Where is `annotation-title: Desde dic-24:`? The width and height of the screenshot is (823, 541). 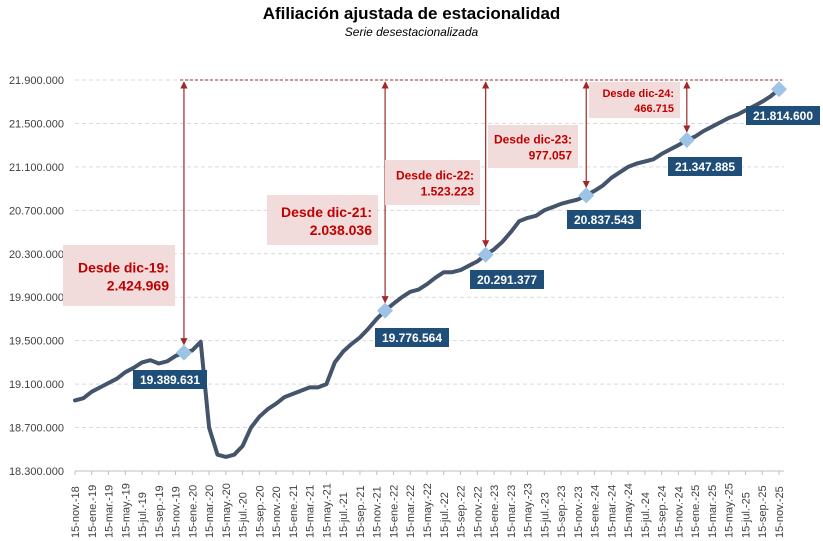
annotation-title: Desde dic-24: is located at coordinates (638, 94).